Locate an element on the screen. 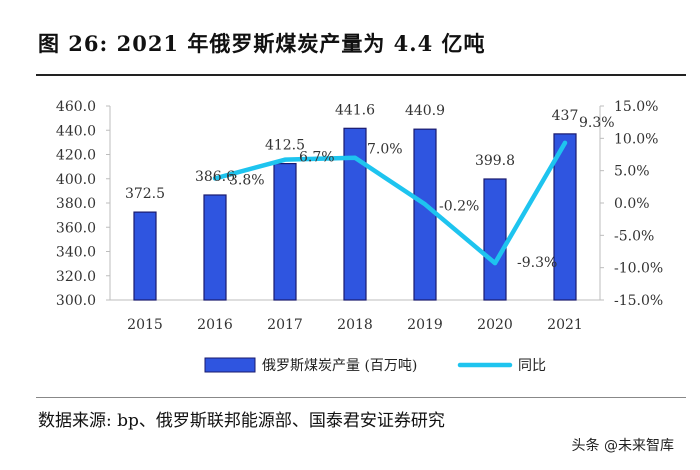 The height and width of the screenshot is (470, 700). y-right-tick-label: 15.0% is located at coordinates (636, 107).